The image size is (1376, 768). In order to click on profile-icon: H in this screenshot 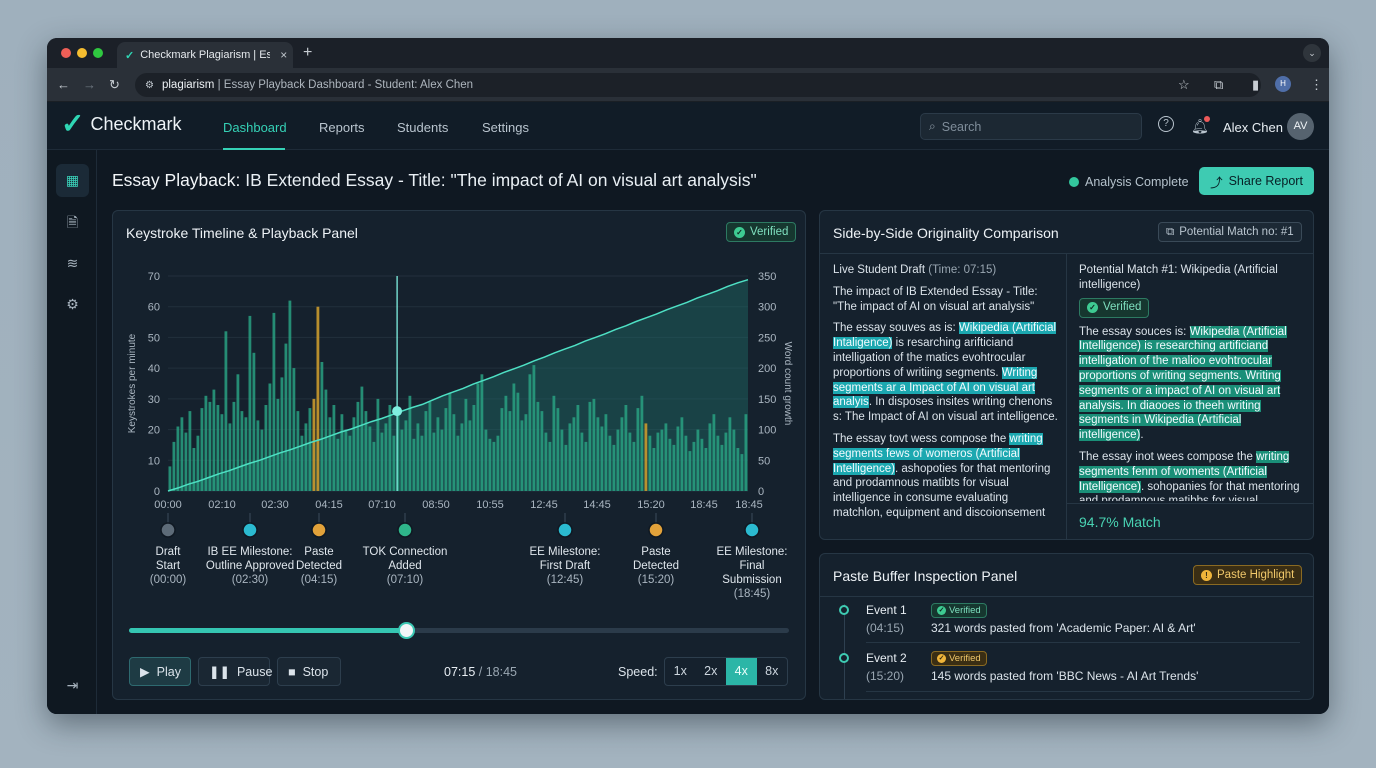, I will do `click(1283, 84)`.